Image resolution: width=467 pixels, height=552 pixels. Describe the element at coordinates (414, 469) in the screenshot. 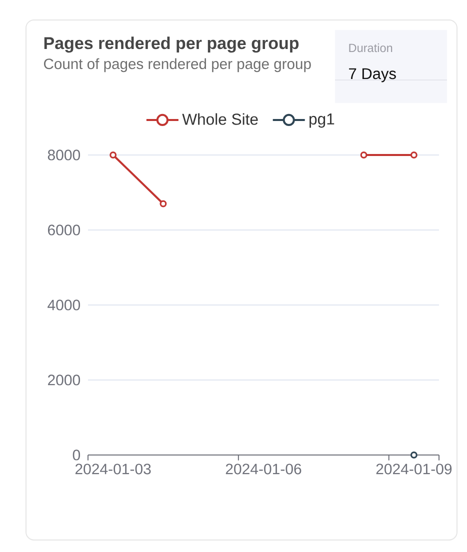

I see `x-tick-label: 2024-01-09` at that location.